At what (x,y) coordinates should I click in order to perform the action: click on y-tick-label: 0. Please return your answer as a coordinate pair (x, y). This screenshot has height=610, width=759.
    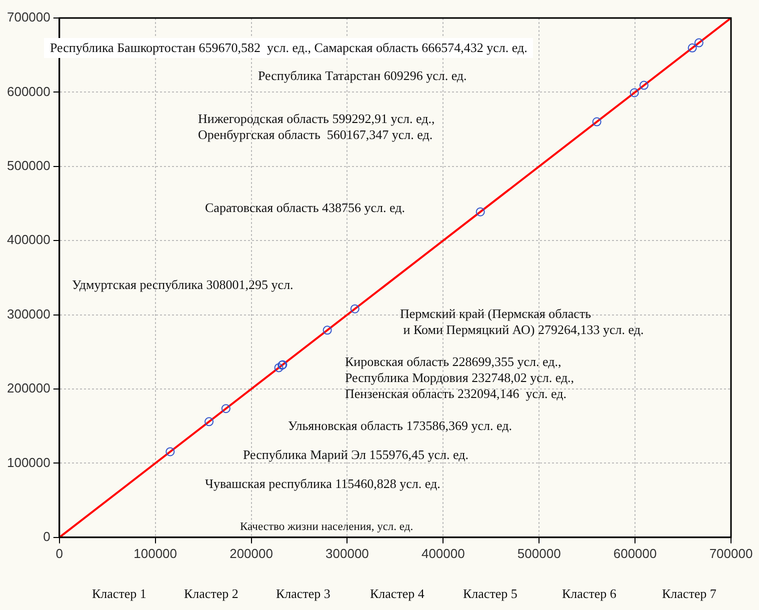
    Looking at the image, I should click on (46, 536).